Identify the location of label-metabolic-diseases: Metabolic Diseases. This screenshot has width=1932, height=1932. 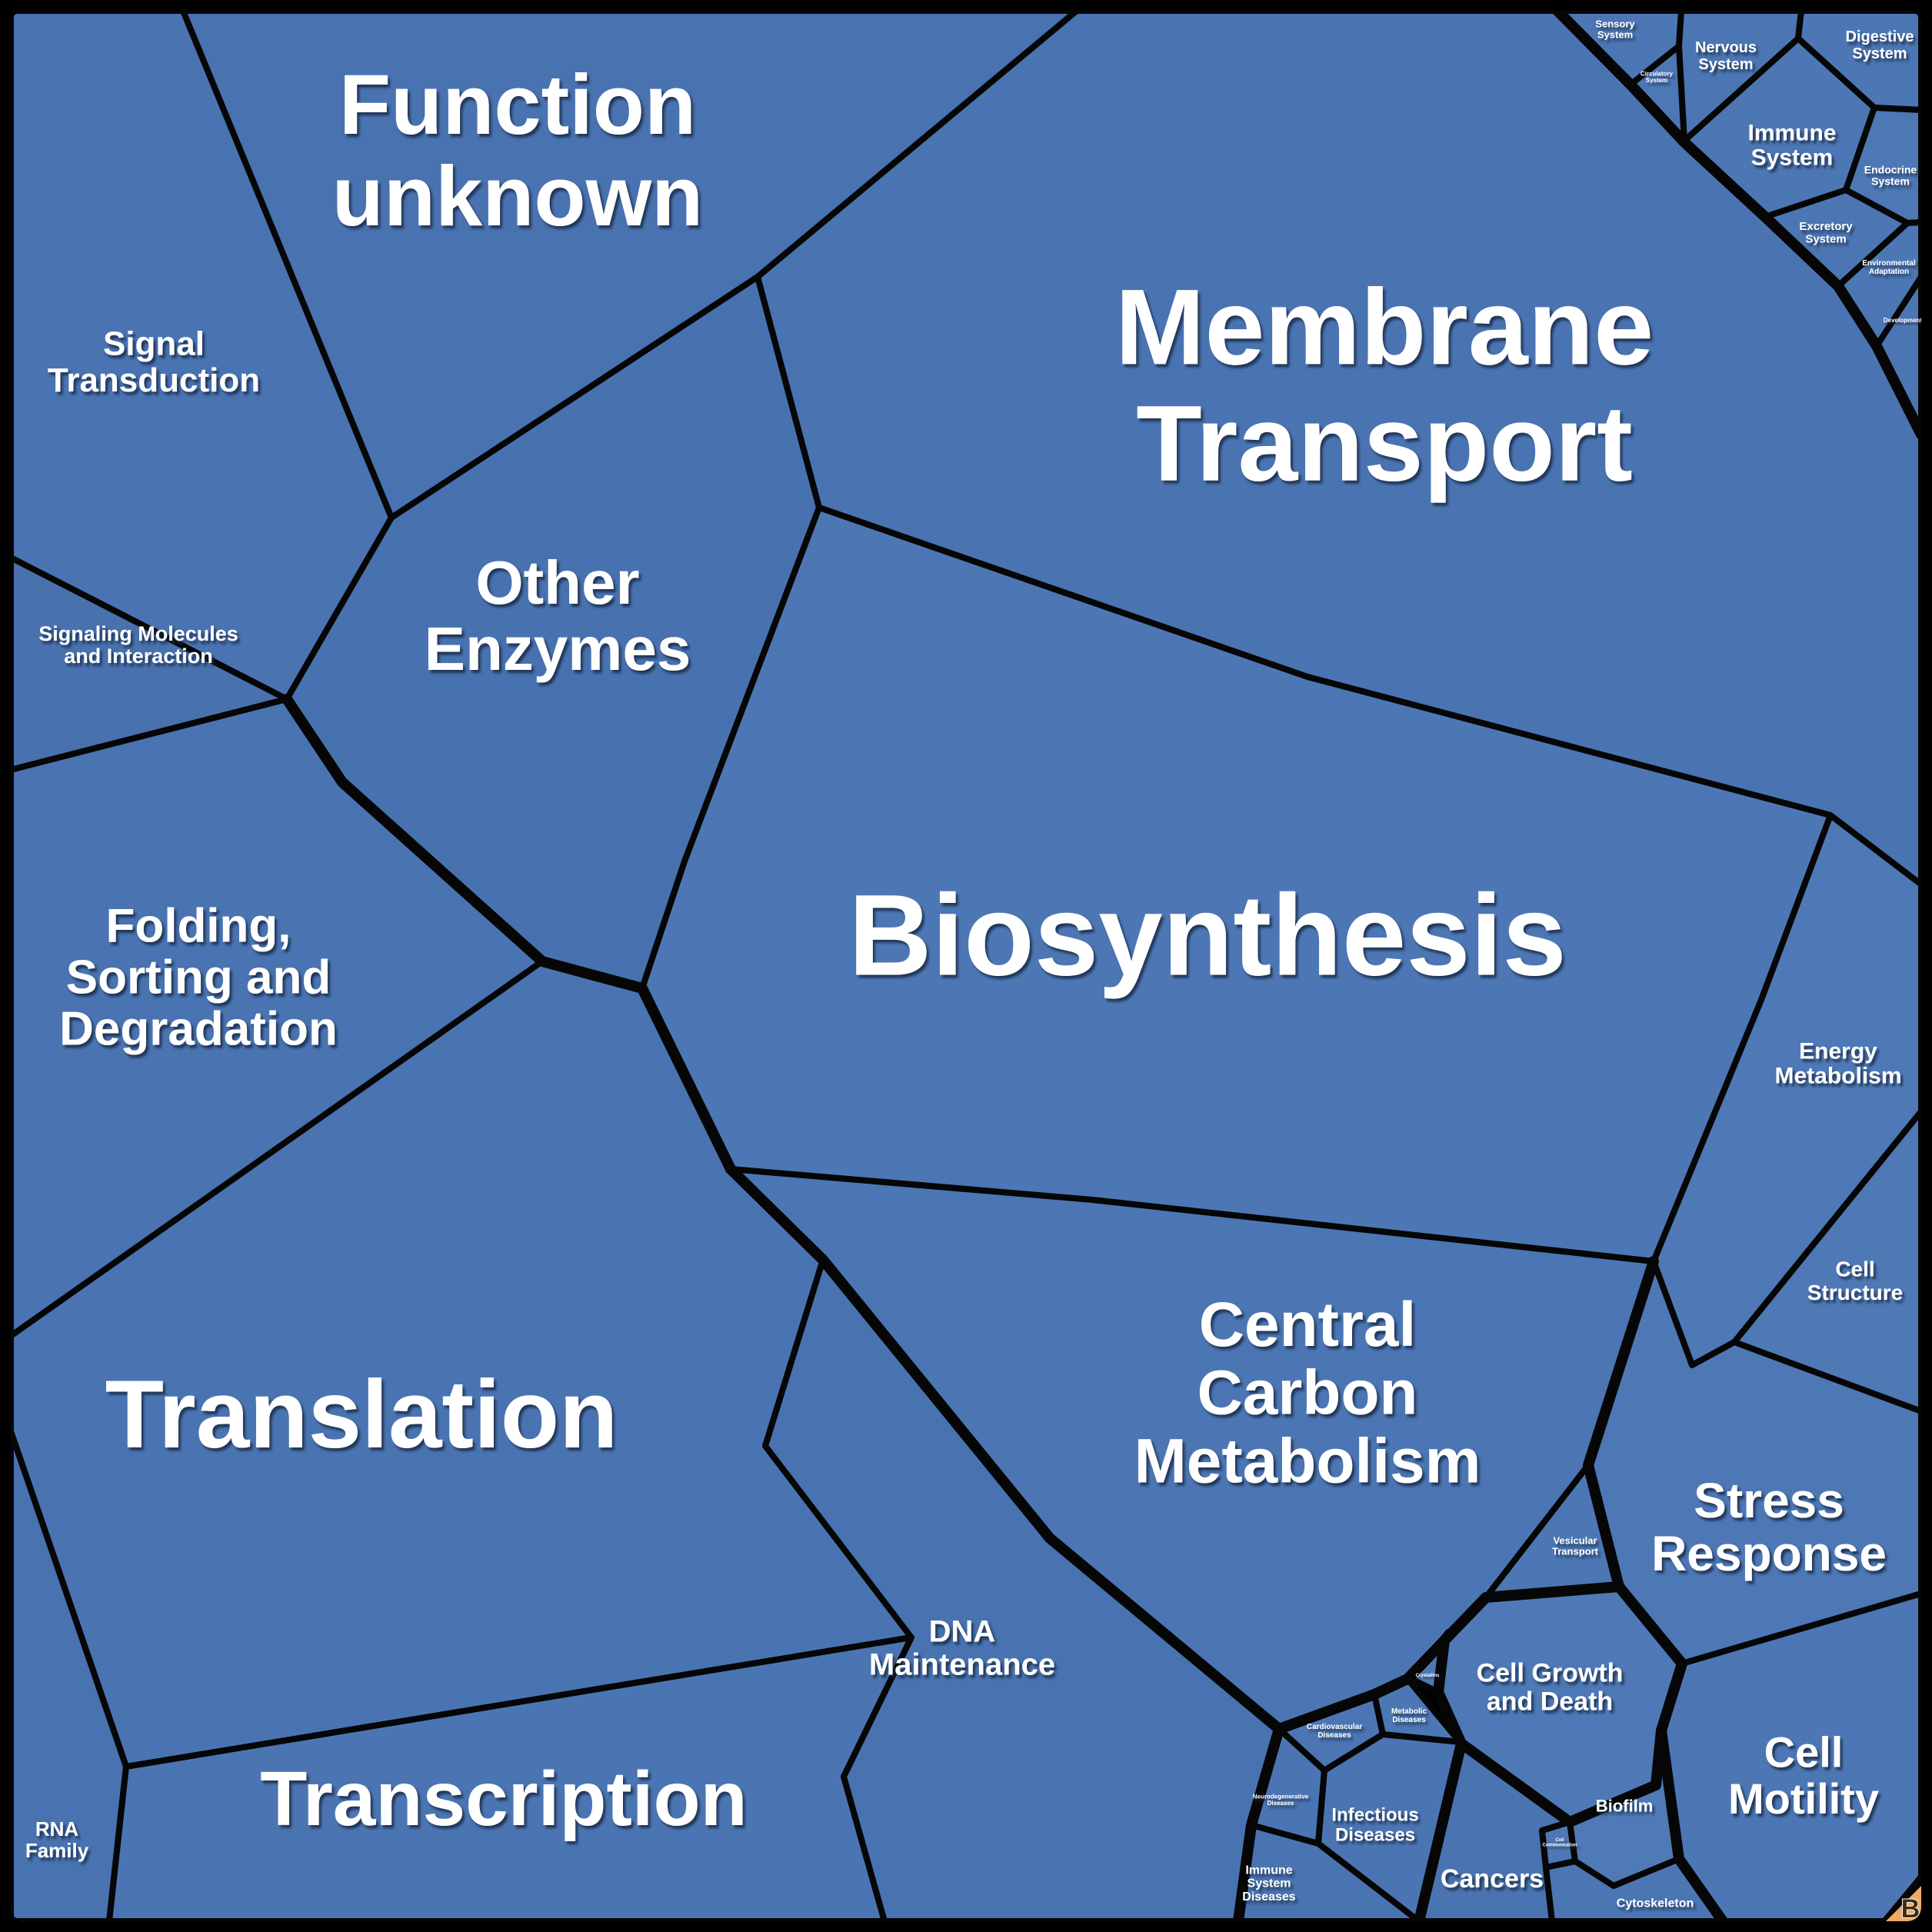
(1409, 1715).